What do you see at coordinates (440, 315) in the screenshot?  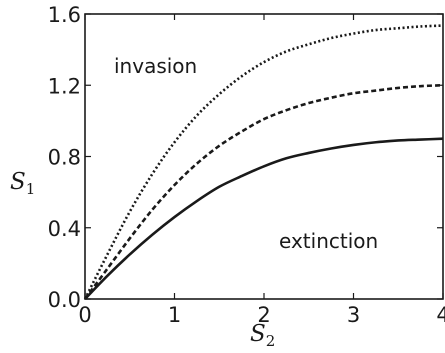 I see `x-tick-label: 4` at bounding box center [440, 315].